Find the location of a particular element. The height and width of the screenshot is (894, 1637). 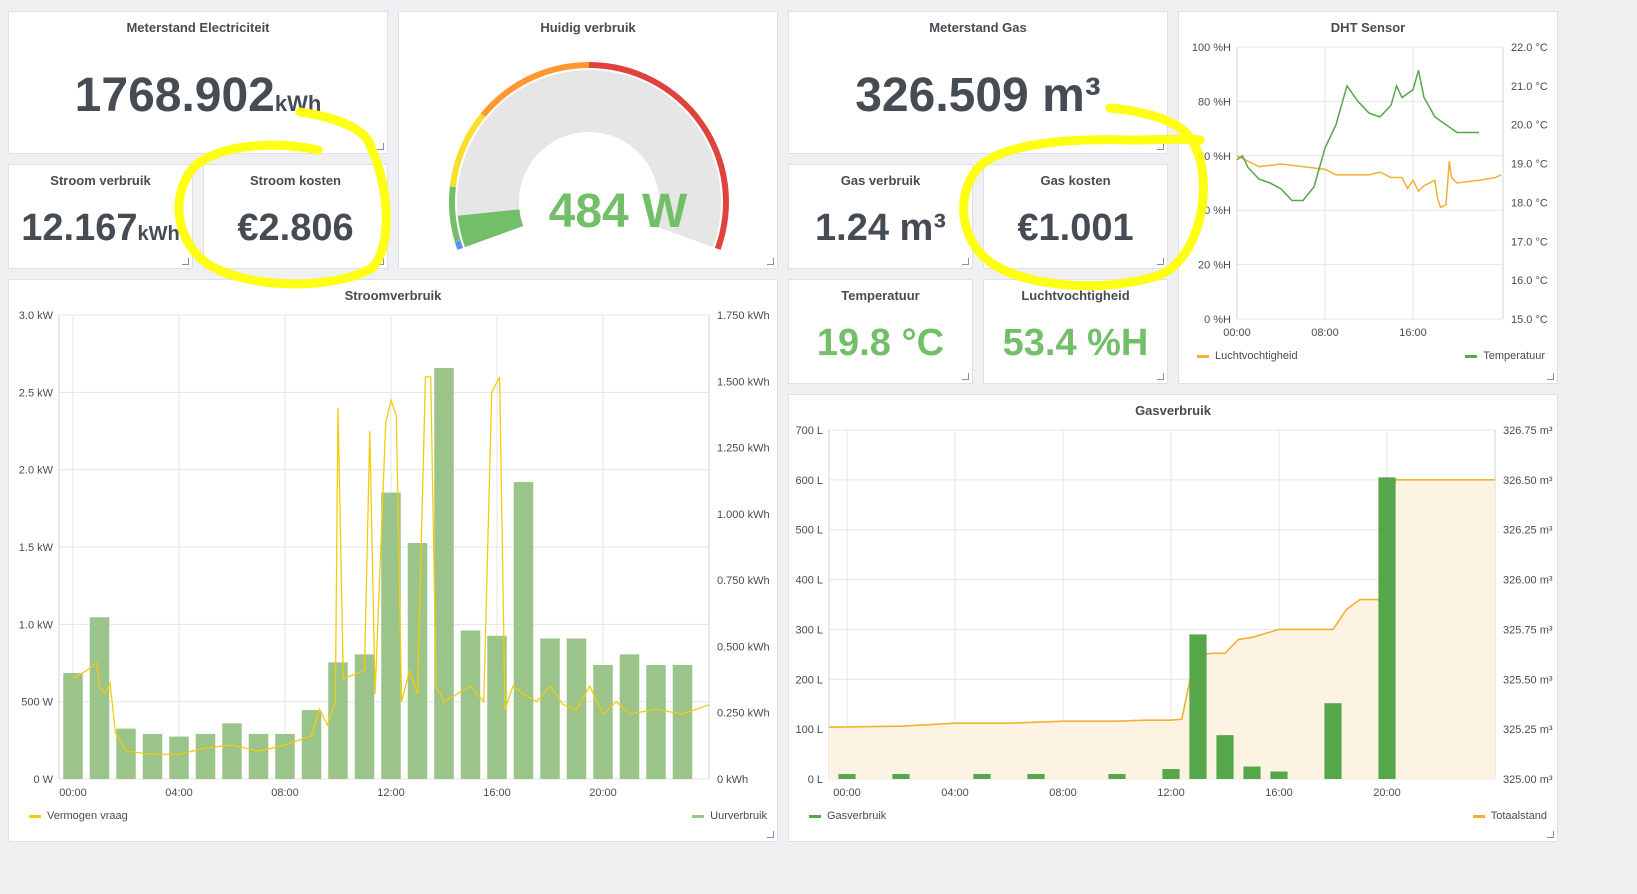

y-tick-right: 0 kWh is located at coordinates (732, 780).